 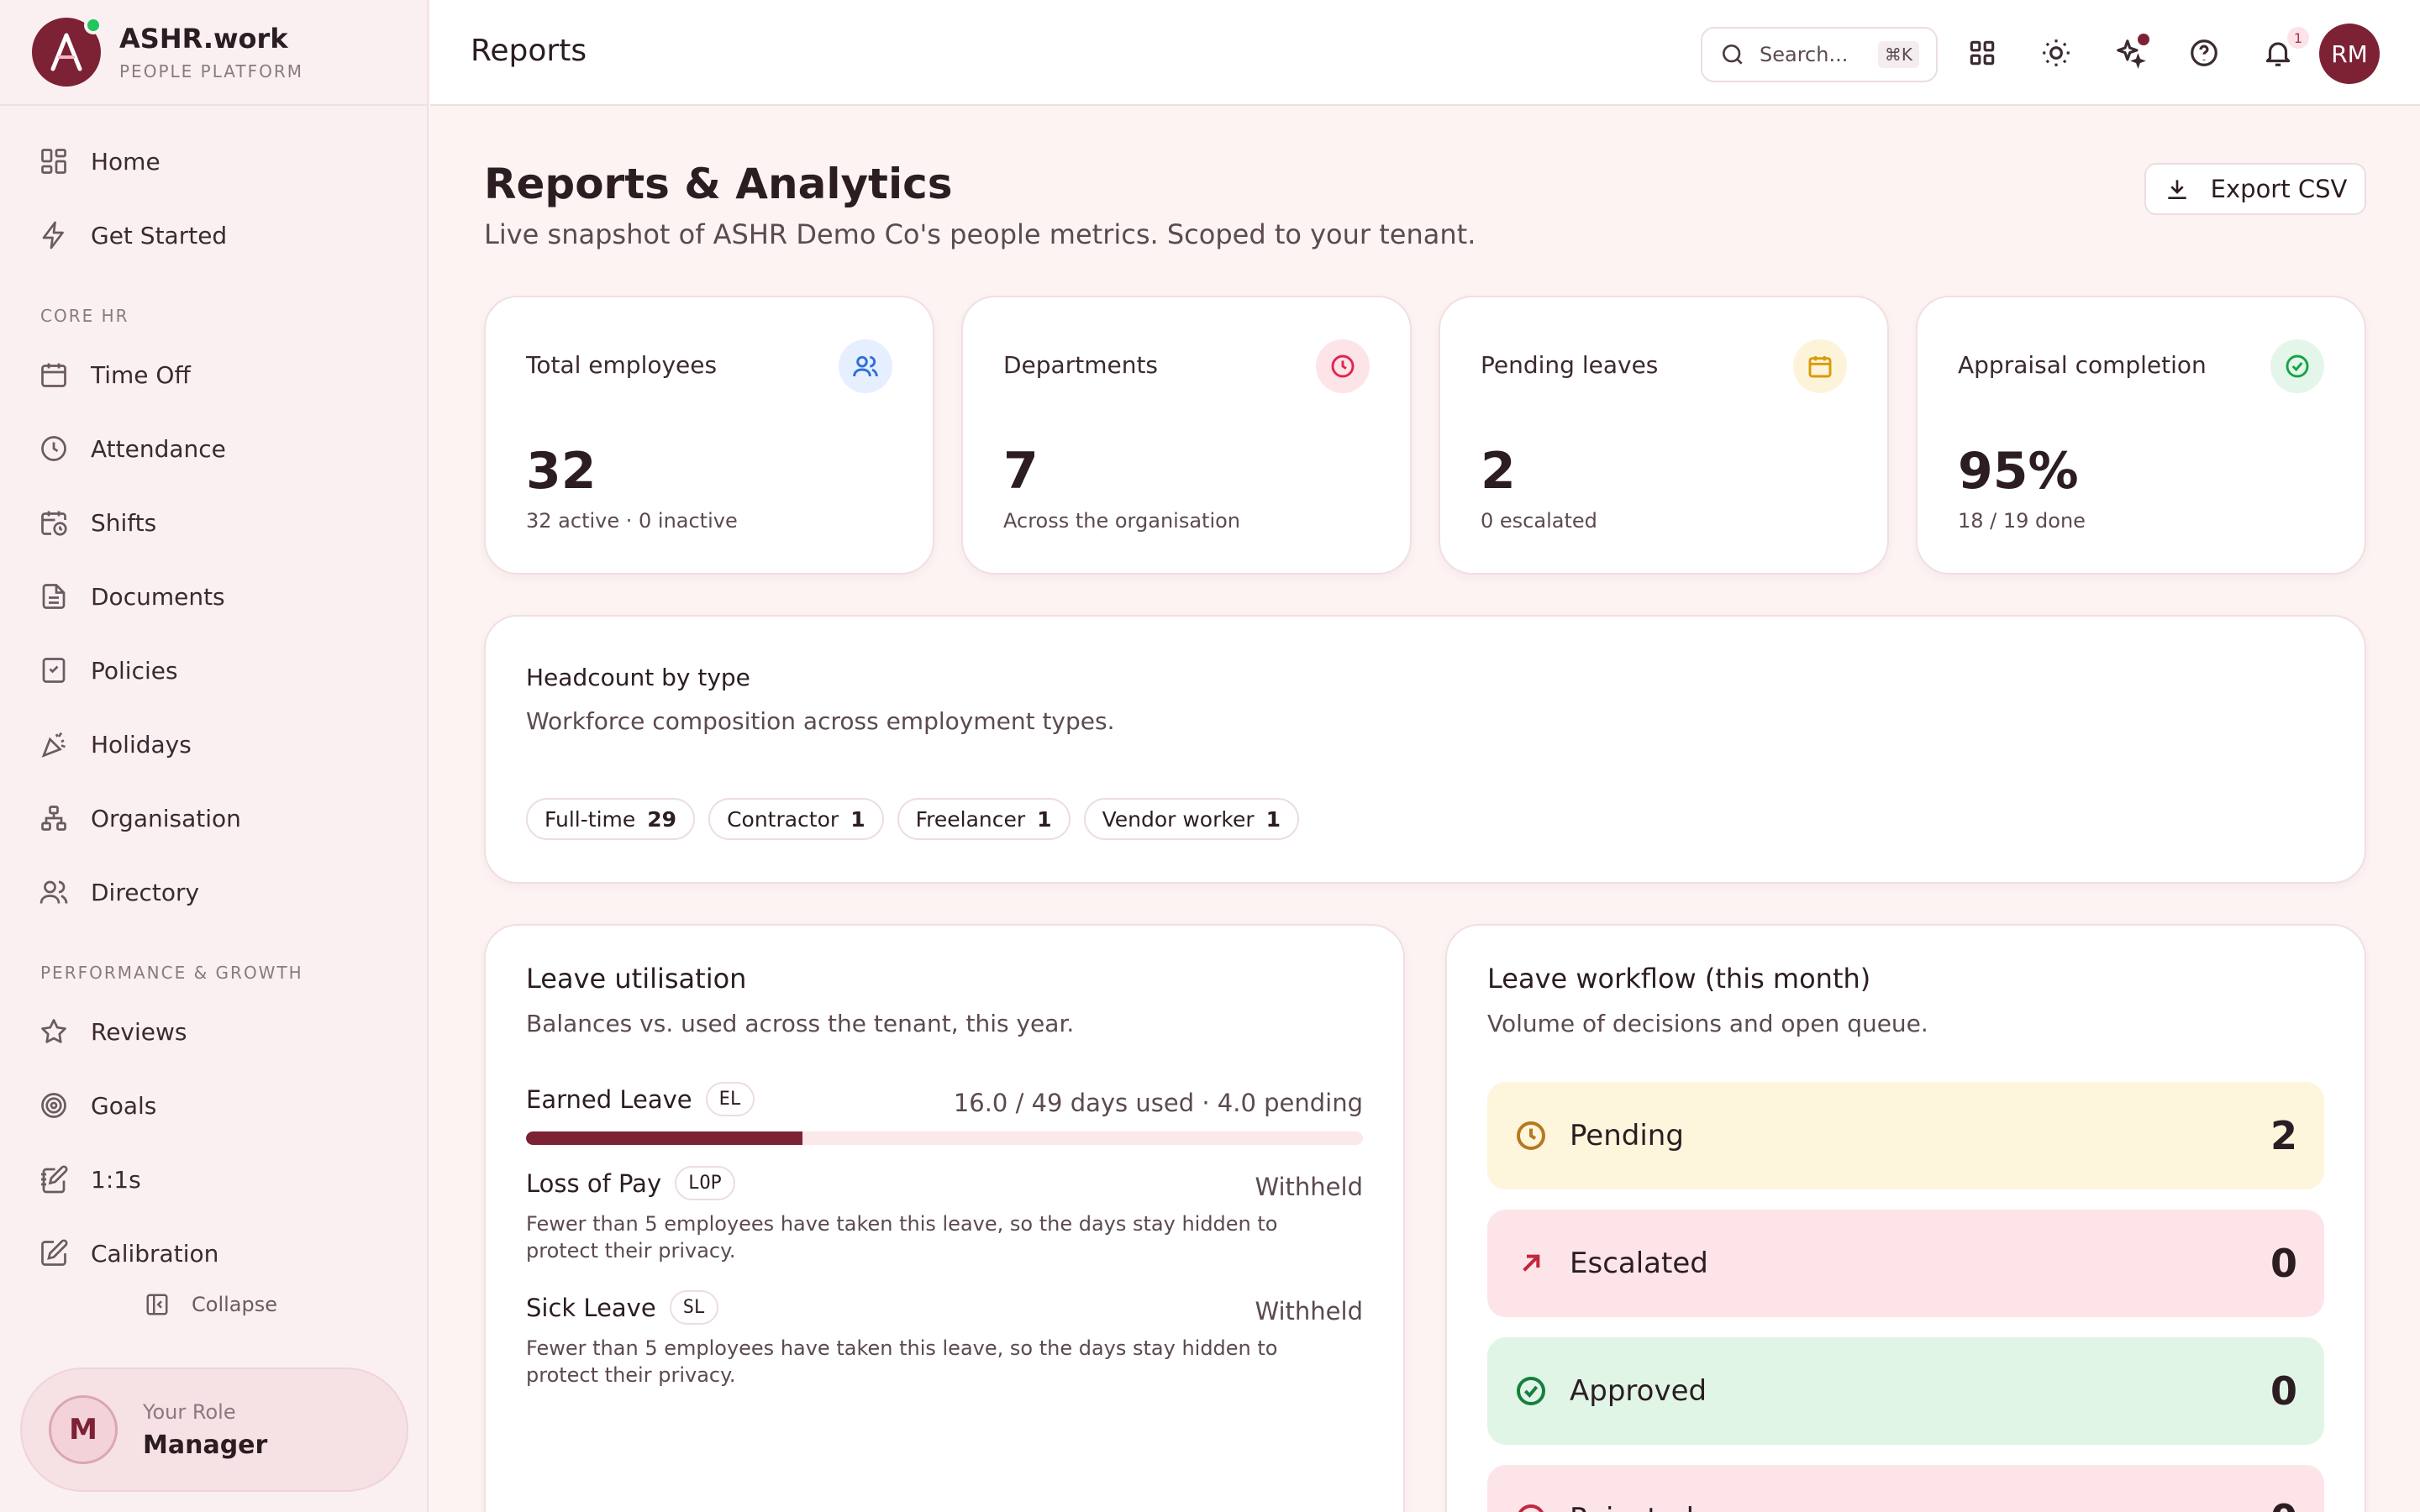 What do you see at coordinates (139, 1031) in the screenshot?
I see `sidebar-item-label: Reviews` at bounding box center [139, 1031].